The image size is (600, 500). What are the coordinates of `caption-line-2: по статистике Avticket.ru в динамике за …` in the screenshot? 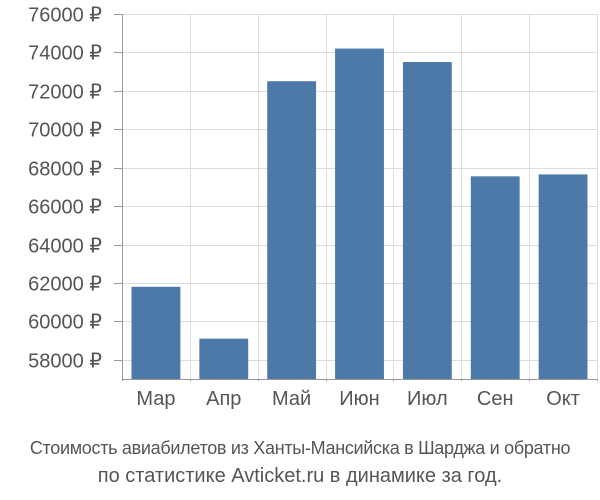 It's located at (300, 476).